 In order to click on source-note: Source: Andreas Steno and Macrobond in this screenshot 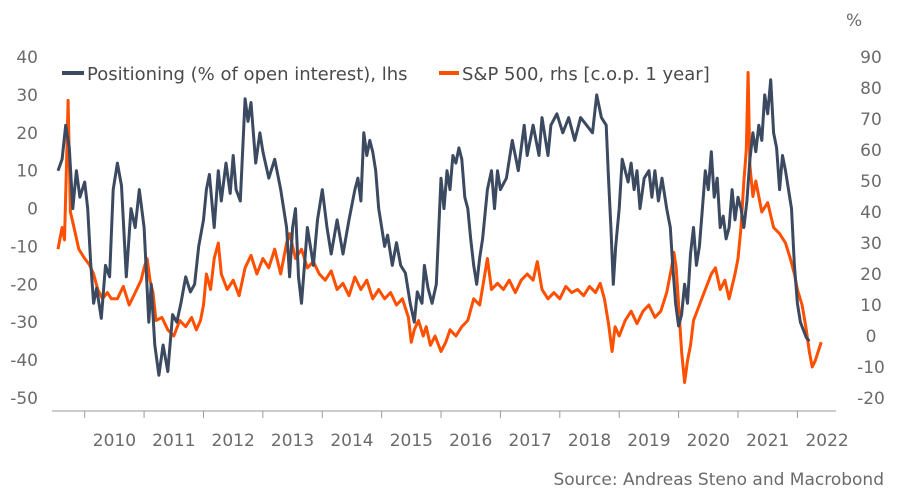, I will do `click(718, 480)`.